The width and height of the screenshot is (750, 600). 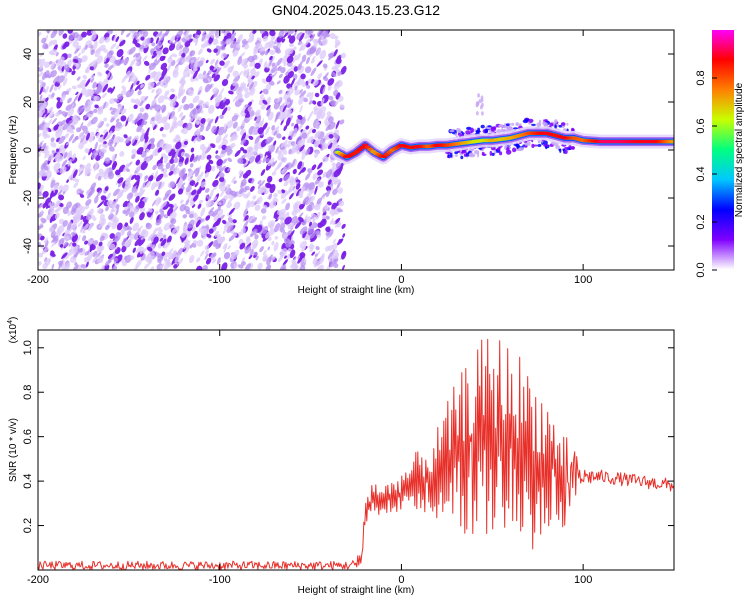 I want to click on colorbar-tick-label: 0.0, so click(x=701, y=269).